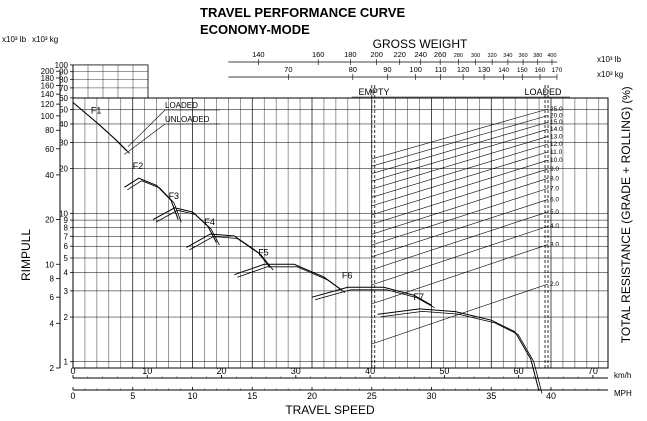 The height and width of the screenshot is (421, 647). Describe the element at coordinates (622, 375) in the screenshot. I see `x-unit-kmh: km/h` at that location.